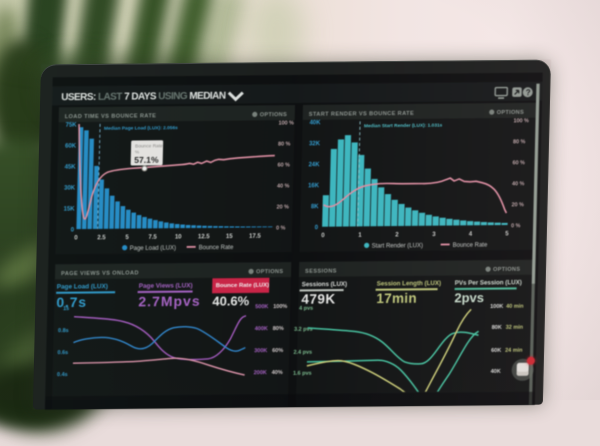 The width and height of the screenshot is (600, 446). I want to click on svg-text:Median Start Render (LUX): 1.0: Median Start Render (LUX): 1.031s, so click(403, 126).